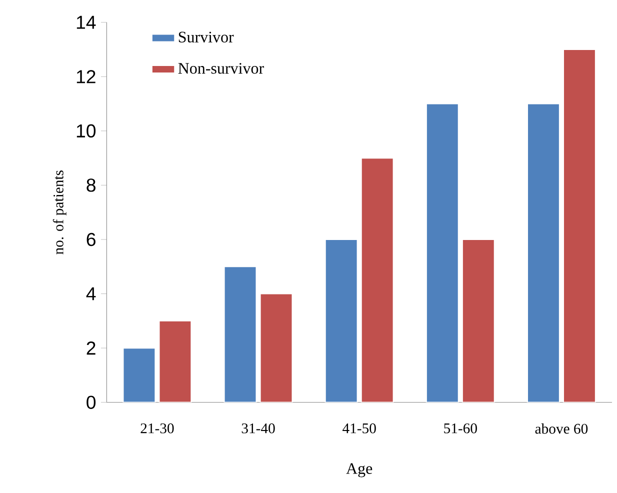  What do you see at coordinates (221, 68) in the screenshot?
I see `legend-label: Non-survivor` at bounding box center [221, 68].